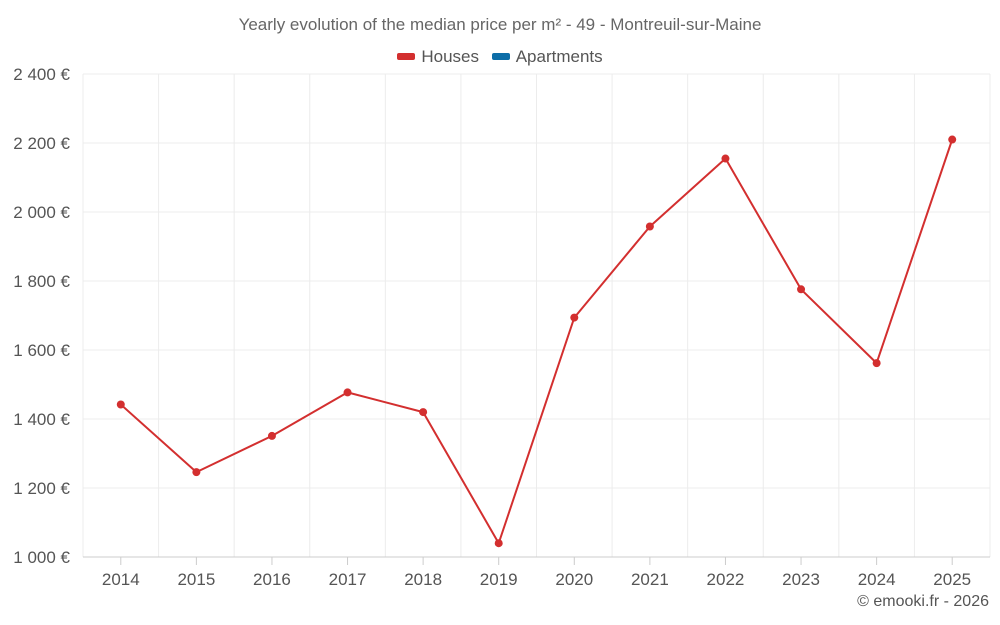 This screenshot has width=1000, height=625. Describe the element at coordinates (574, 317) in the screenshot. I see `data-point-houses-2020` at that location.